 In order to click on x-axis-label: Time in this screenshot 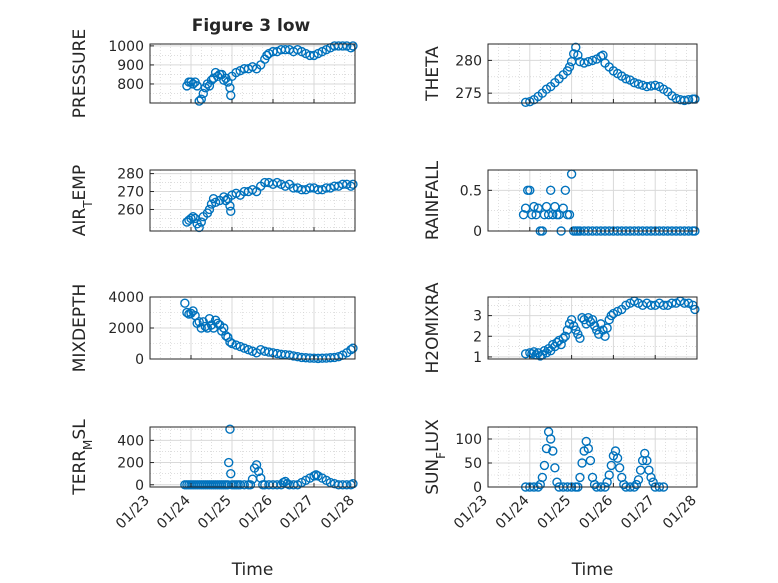, I will do `click(252, 570)`.